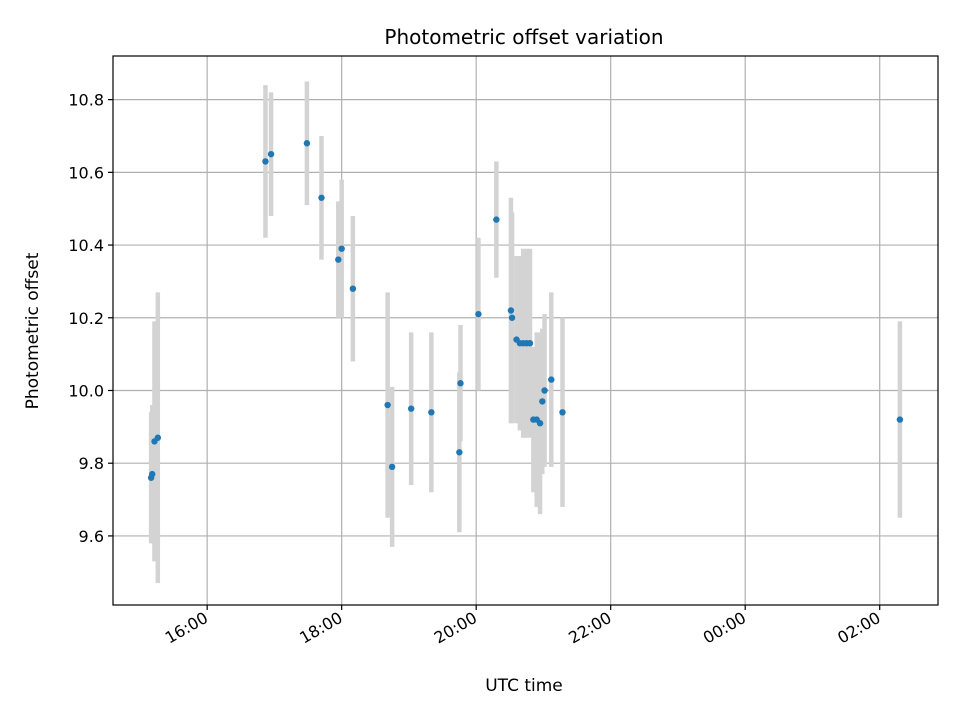 Image resolution: width=960 pixels, height=720 pixels. What do you see at coordinates (91, 463) in the screenshot?
I see `y-tick-label: 9.8` at bounding box center [91, 463].